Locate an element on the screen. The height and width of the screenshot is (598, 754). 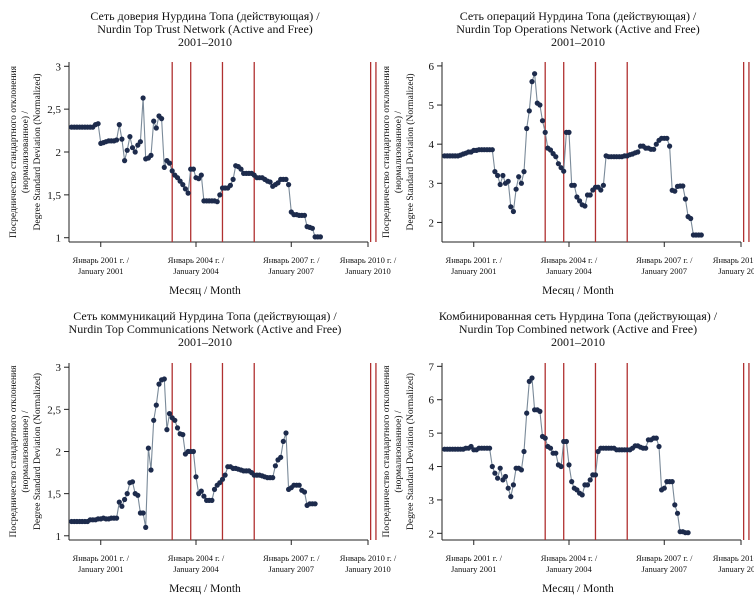
y-tick-label: 7 is located at coordinates (432, 367).